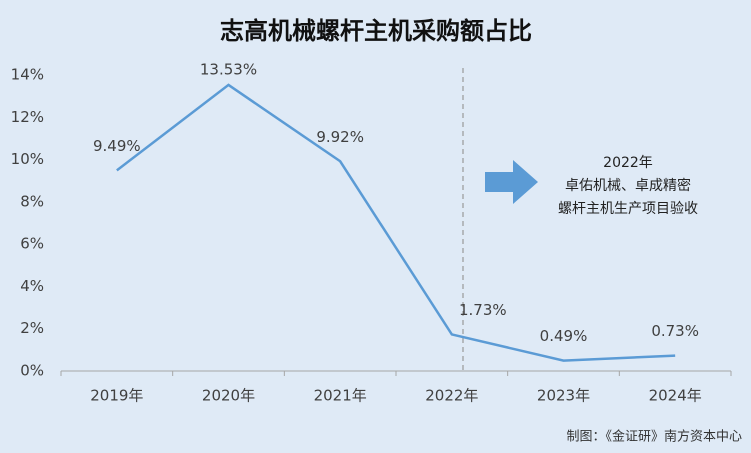 This screenshot has width=751, height=453. What do you see at coordinates (32, 371) in the screenshot?
I see `y-tick-label: 0%` at bounding box center [32, 371].